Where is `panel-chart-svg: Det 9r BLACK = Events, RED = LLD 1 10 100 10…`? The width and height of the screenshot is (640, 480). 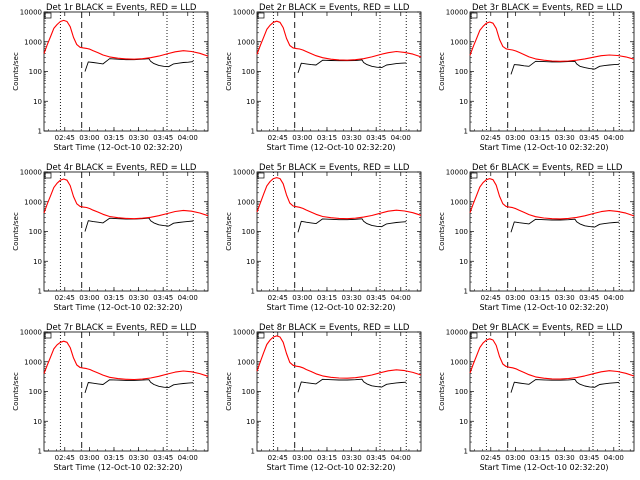 panel-chart-svg: Det 9r BLACK = Events, RED = LLD 1 10 100 10… is located at coordinates (536, 397).